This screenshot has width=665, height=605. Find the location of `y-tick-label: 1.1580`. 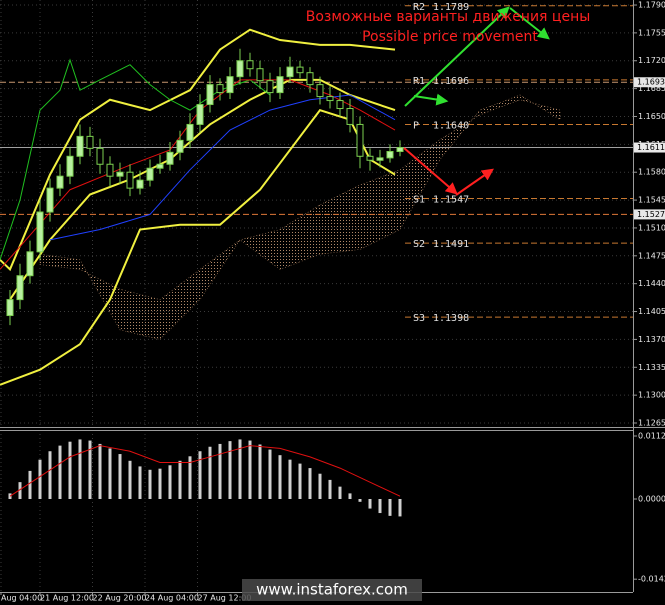

y-tick-label: 1.1580 is located at coordinates (651, 172).